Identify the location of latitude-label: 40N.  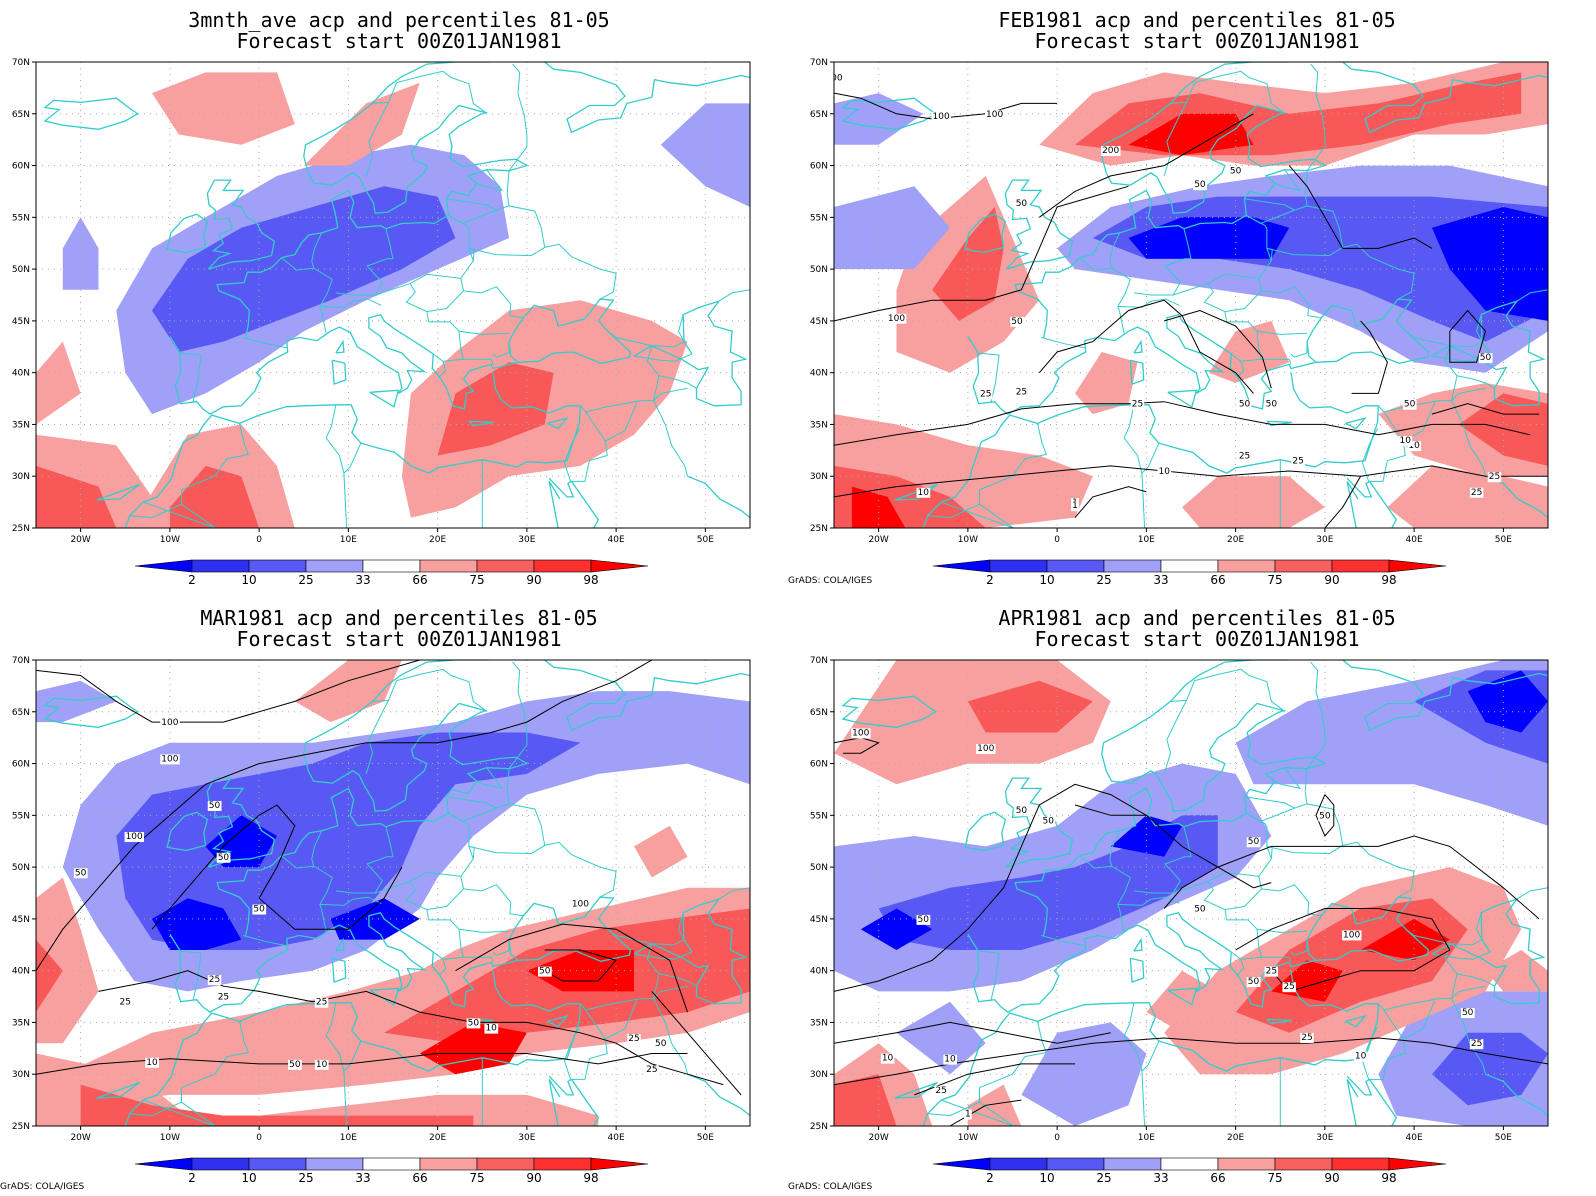
(21, 374).